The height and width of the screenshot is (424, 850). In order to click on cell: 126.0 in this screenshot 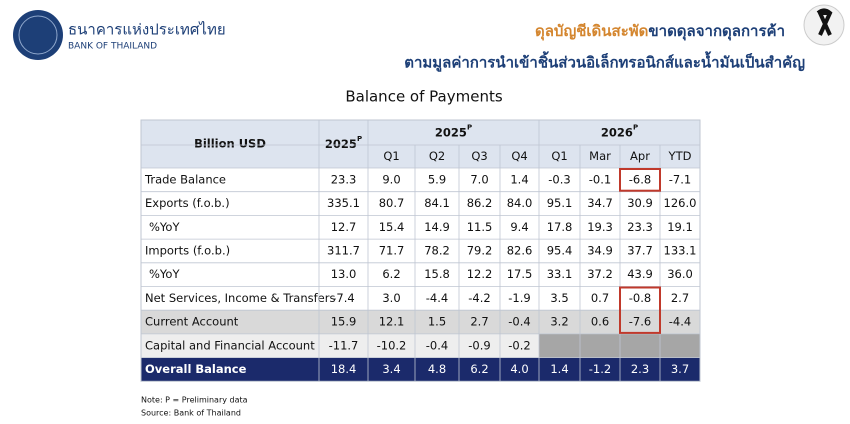, I will do `click(680, 203)`.